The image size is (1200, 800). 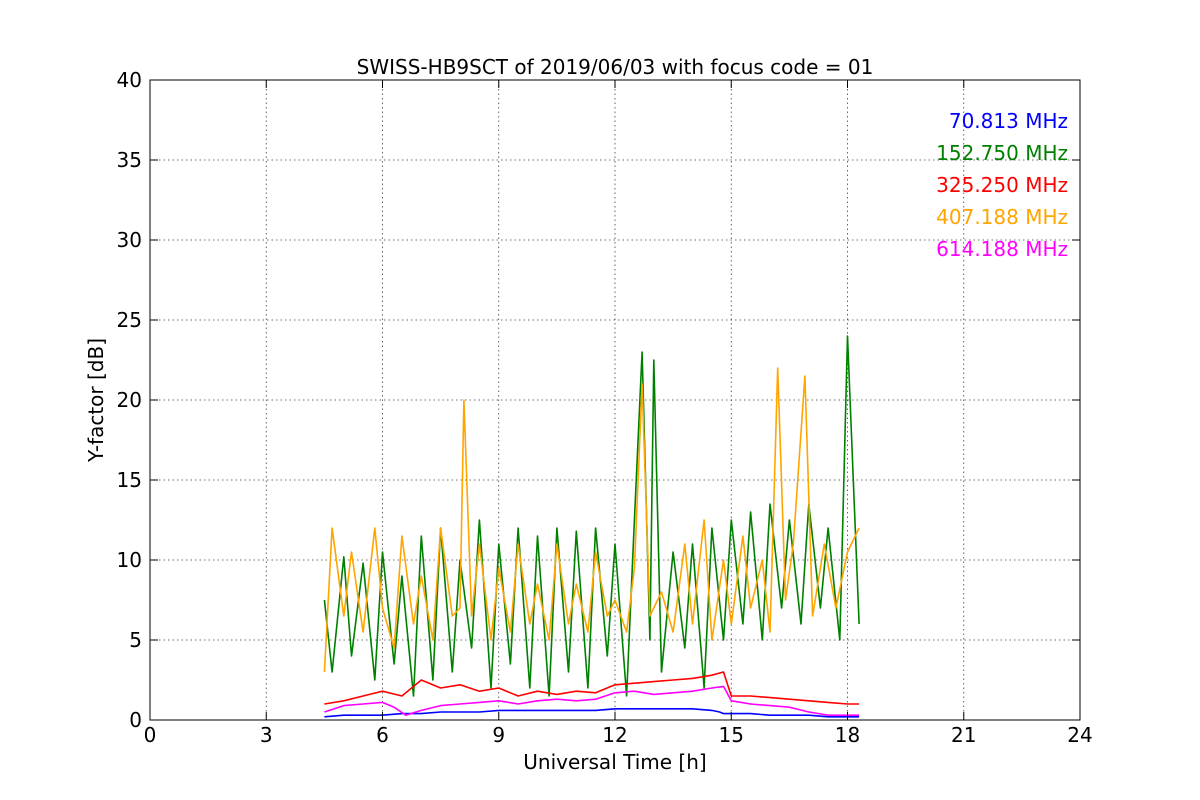 What do you see at coordinates (129, 80) in the screenshot?
I see `y-tick-label: 40` at bounding box center [129, 80].